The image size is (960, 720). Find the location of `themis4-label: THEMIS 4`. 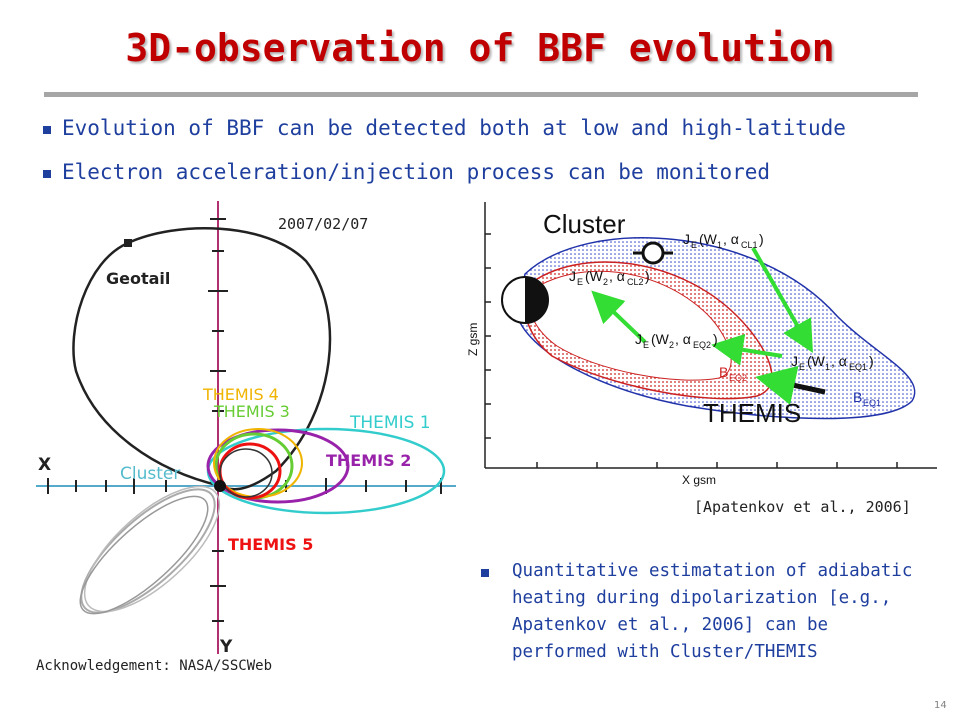

themis4-label: THEMIS 4 is located at coordinates (241, 394).